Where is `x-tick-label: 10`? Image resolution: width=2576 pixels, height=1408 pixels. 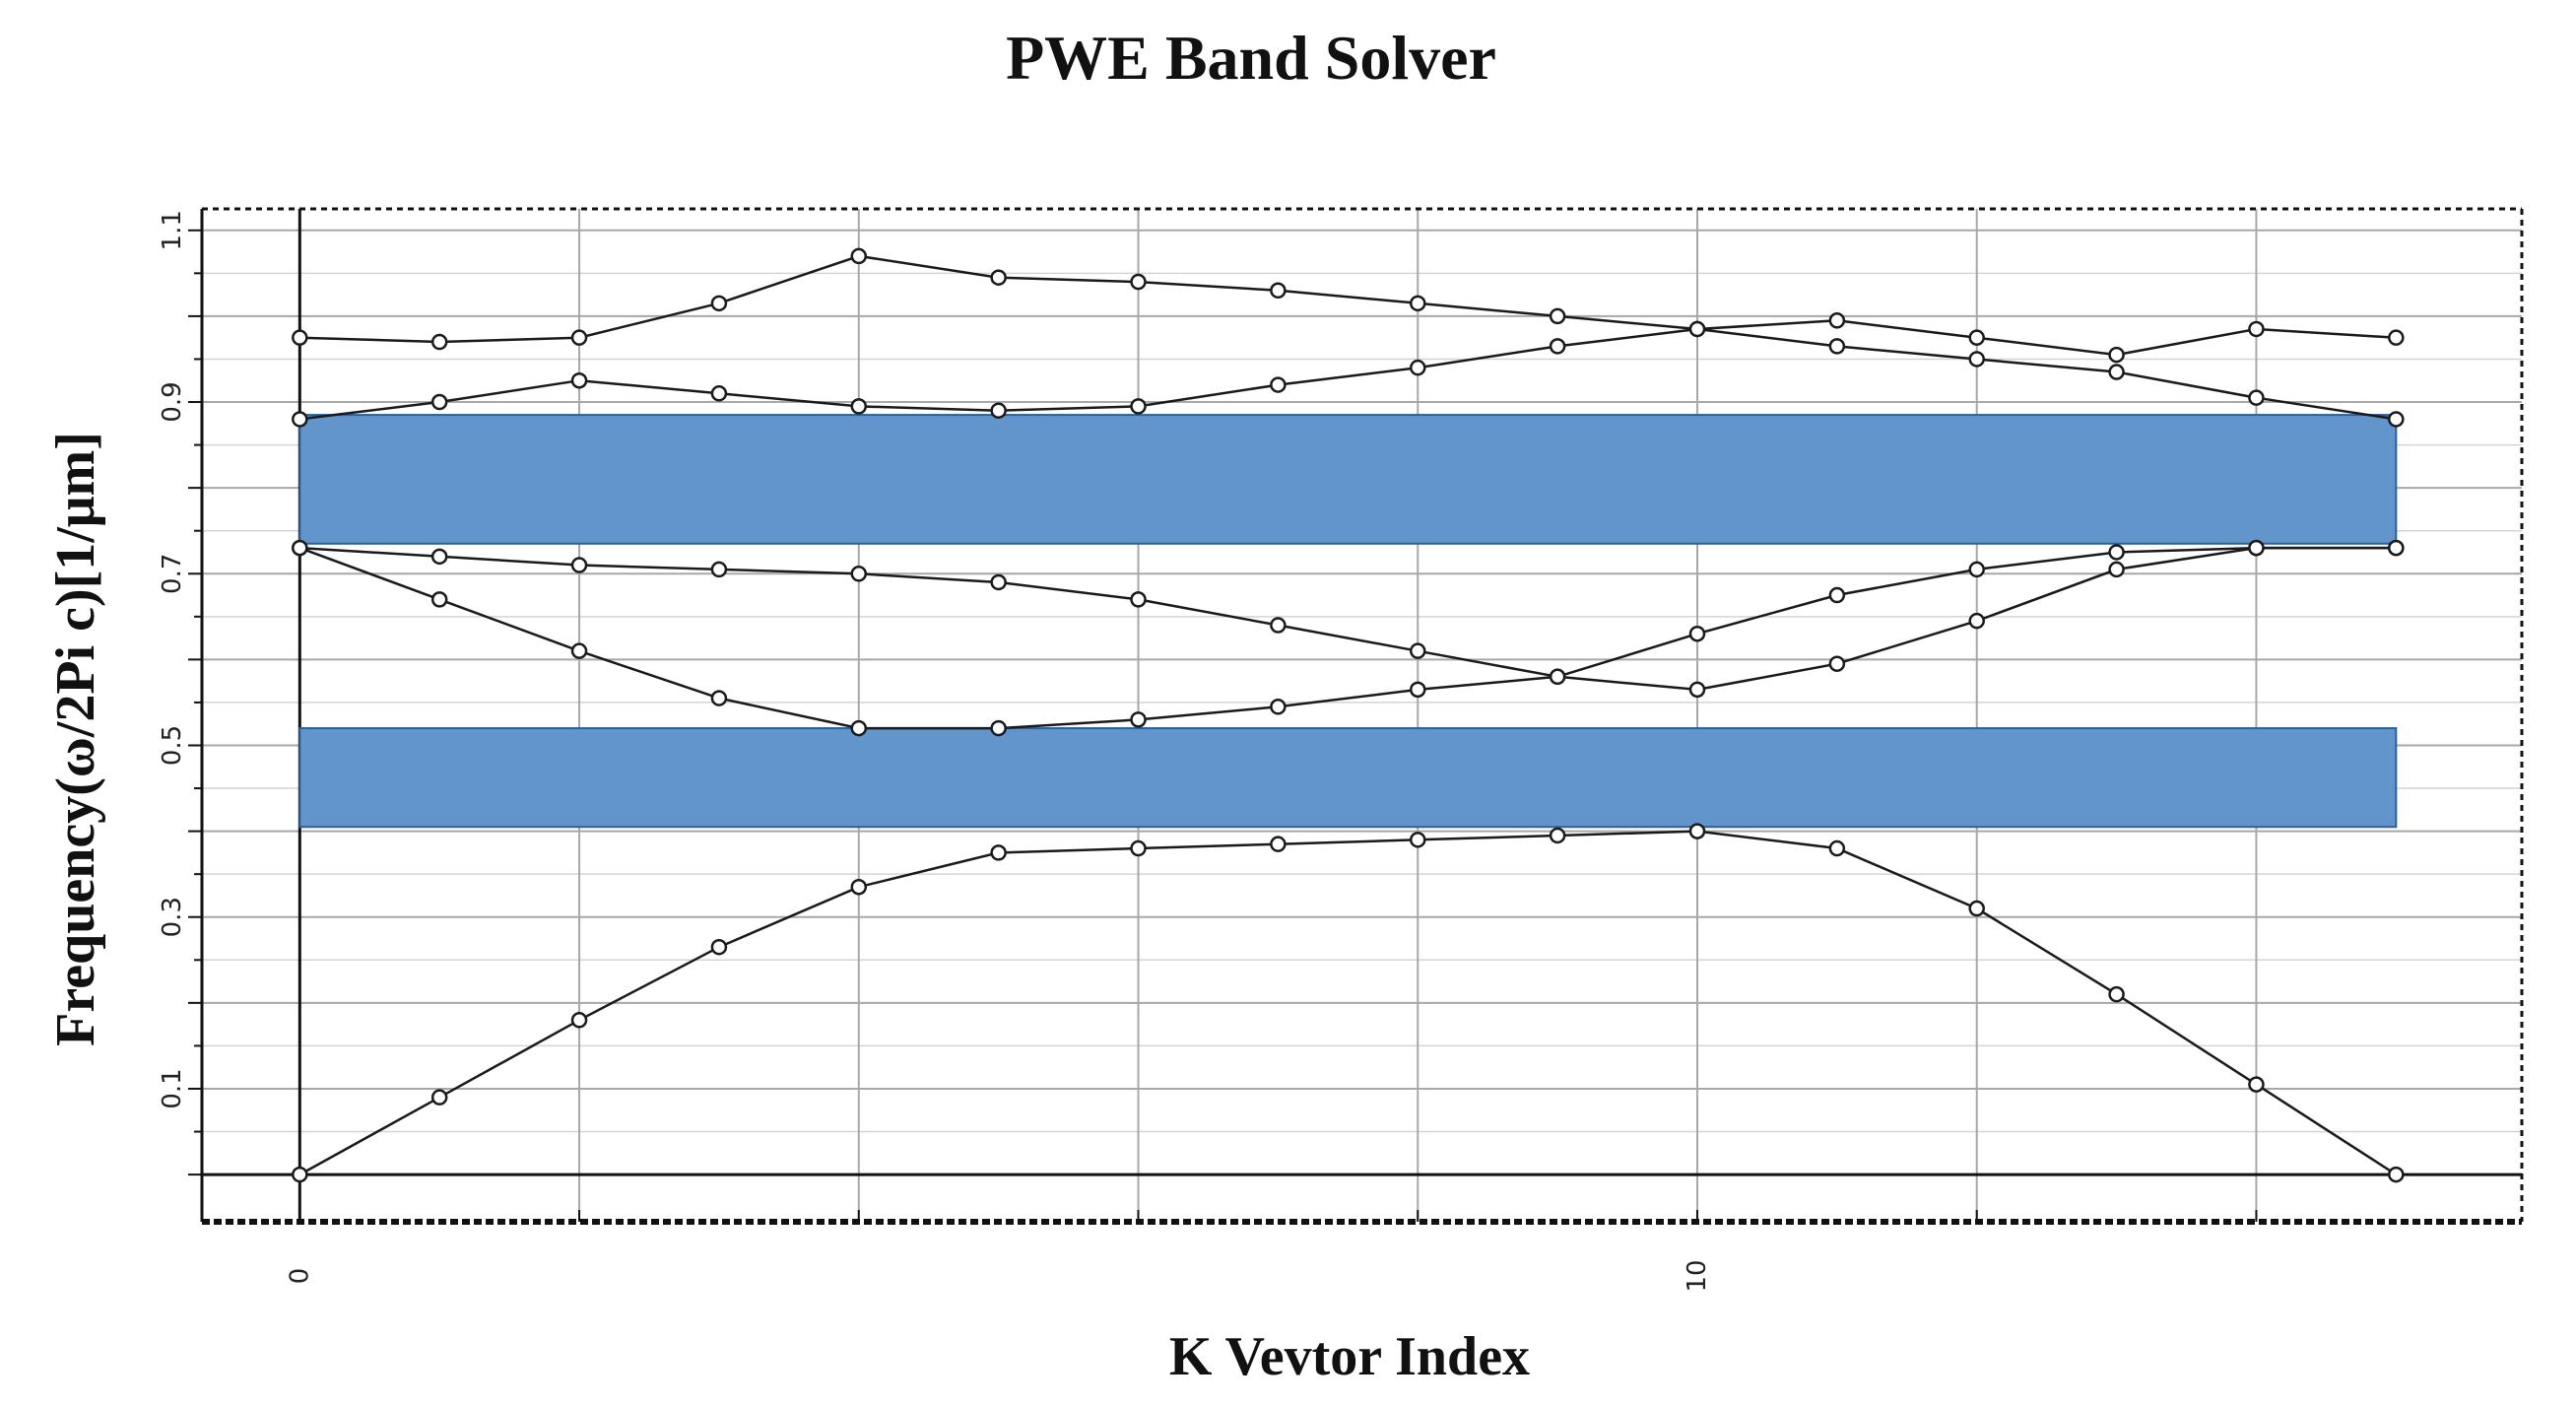 x-tick-label: 10 is located at coordinates (1698, 1275).